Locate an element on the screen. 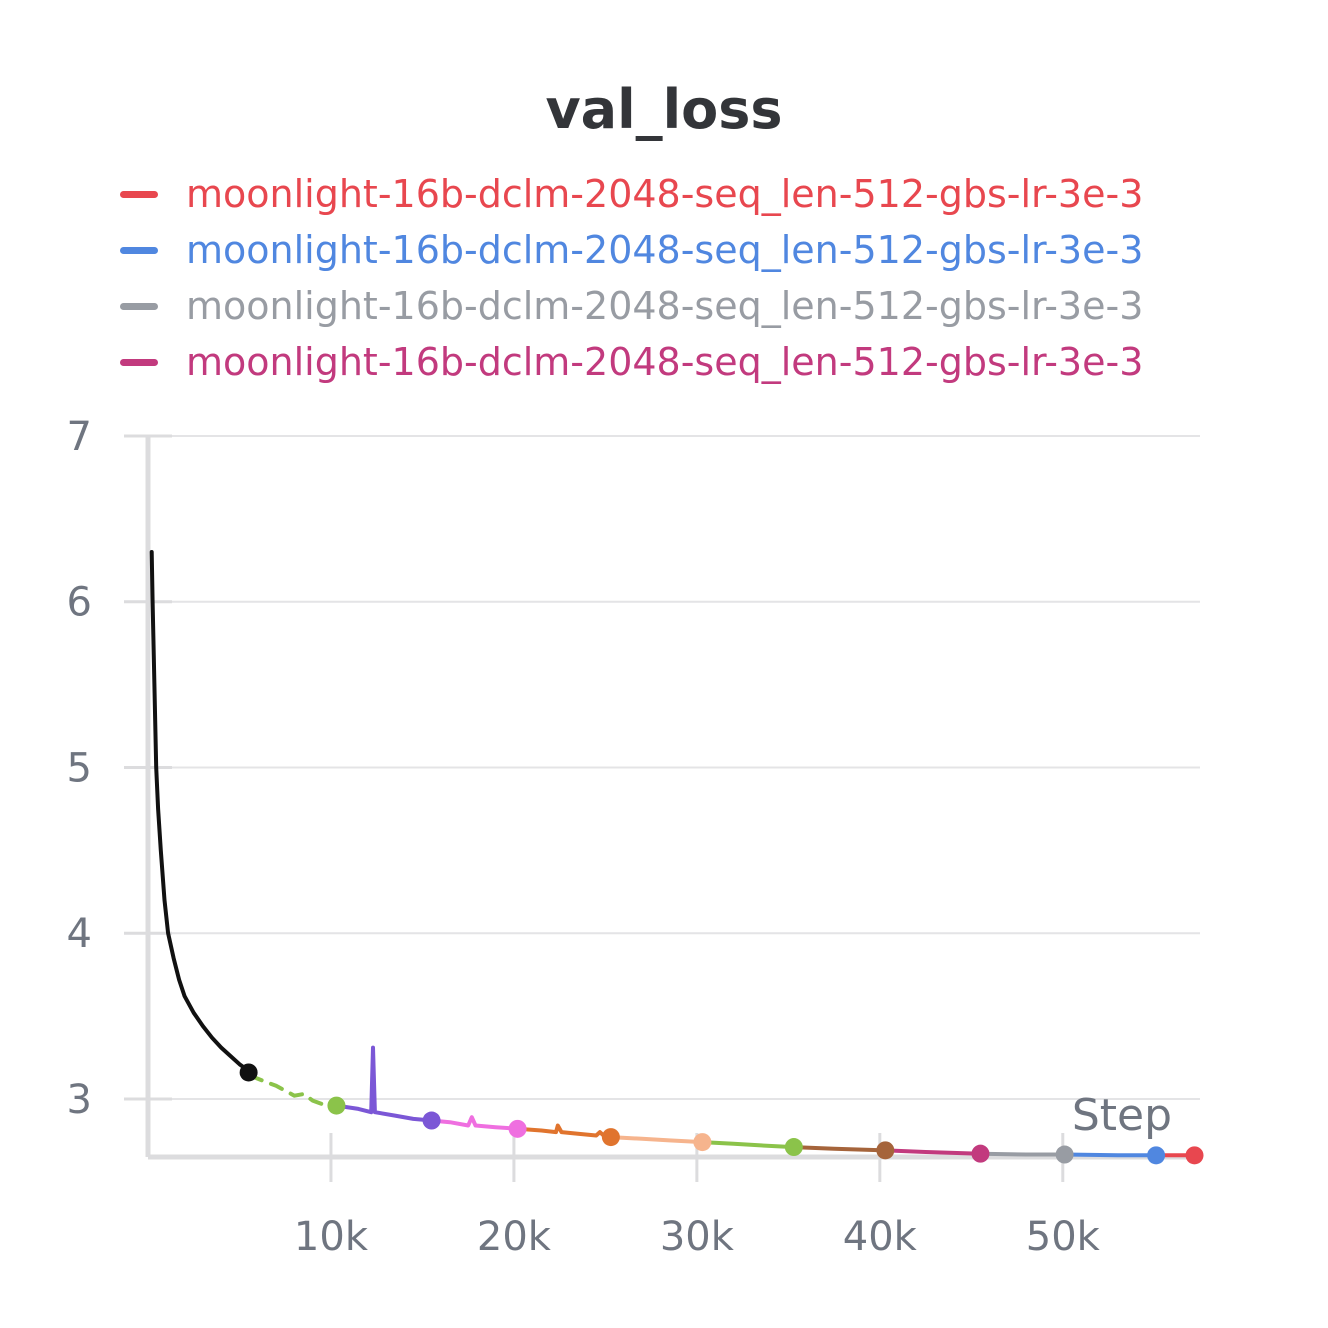 Image resolution: width=1328 pixels, height=1328 pixels. x-tick-label: 50k is located at coordinates (1063, 1237).